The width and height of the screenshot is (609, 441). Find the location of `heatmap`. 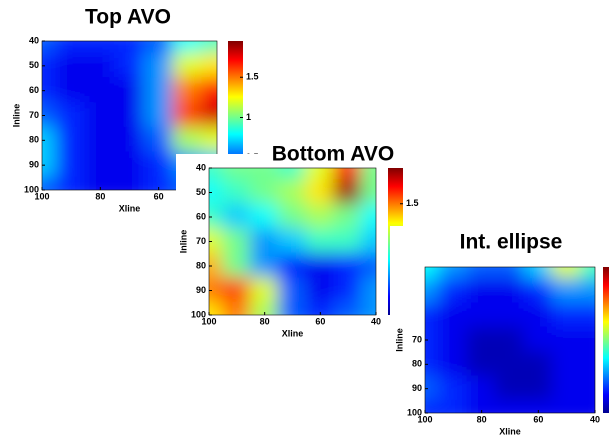

heatmap is located at coordinates (292, 241).